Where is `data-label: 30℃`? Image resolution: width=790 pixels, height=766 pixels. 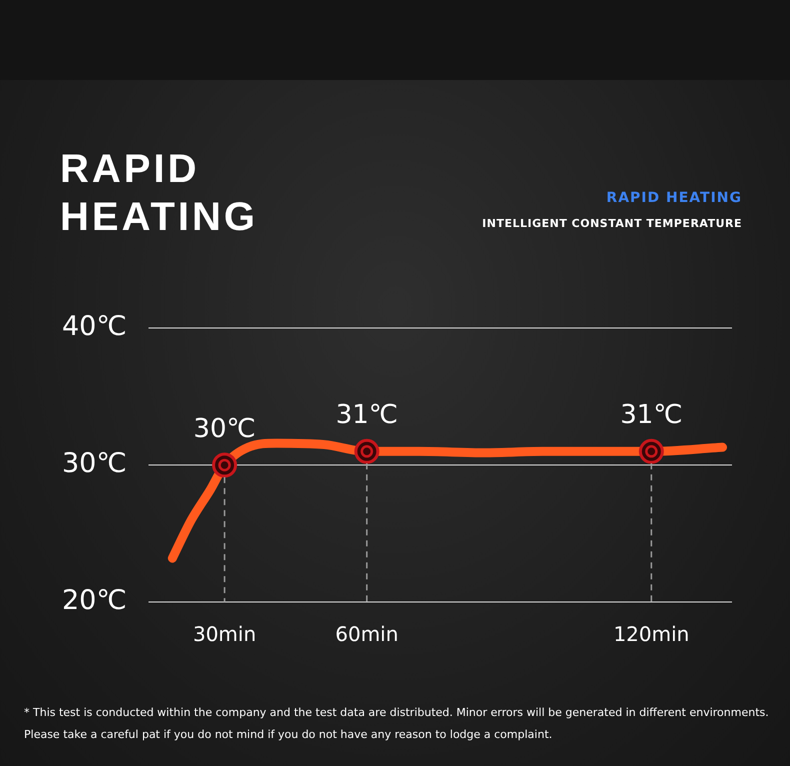
data-label: 30℃ is located at coordinates (224, 429).